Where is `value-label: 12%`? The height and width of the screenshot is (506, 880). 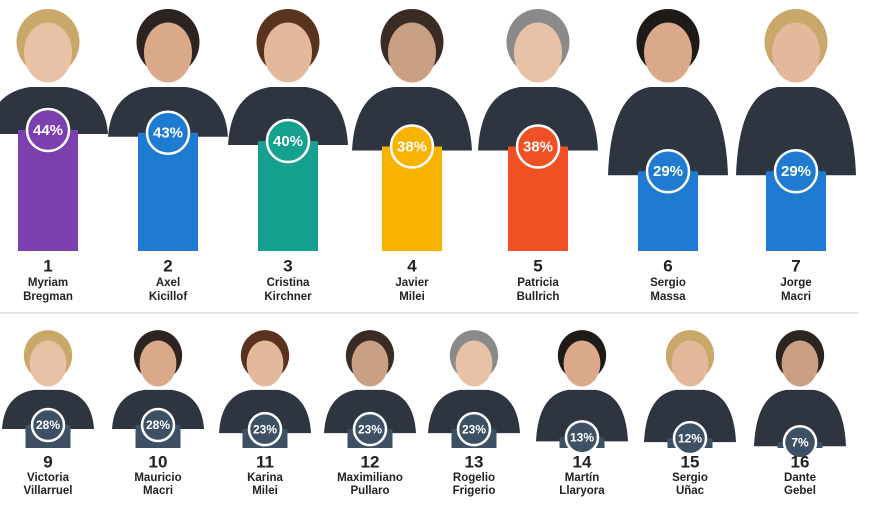 value-label: 12% is located at coordinates (690, 438).